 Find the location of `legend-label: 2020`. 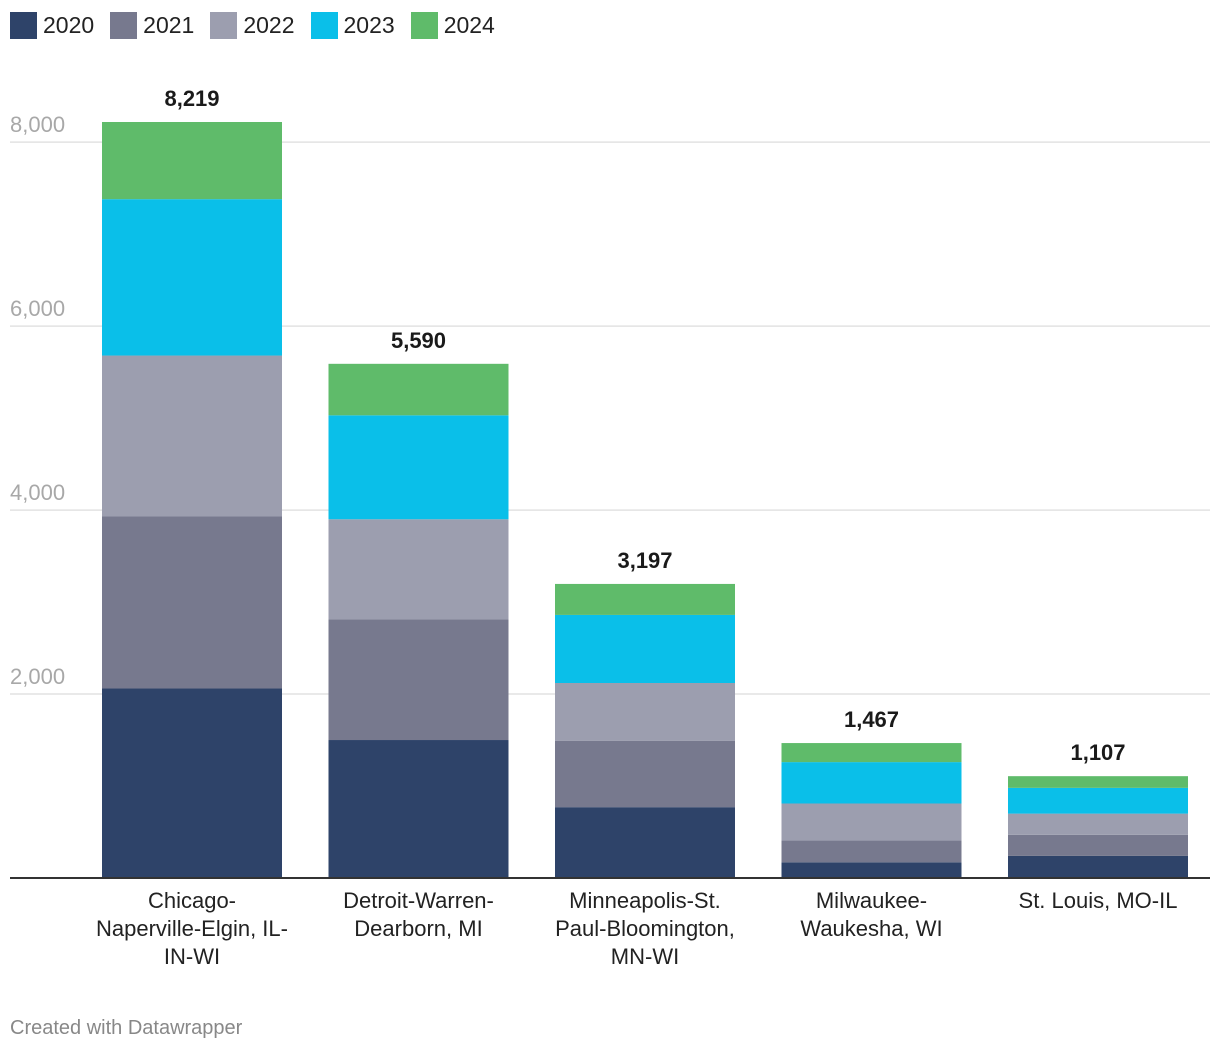

legend-label: 2020 is located at coordinates (69, 25).